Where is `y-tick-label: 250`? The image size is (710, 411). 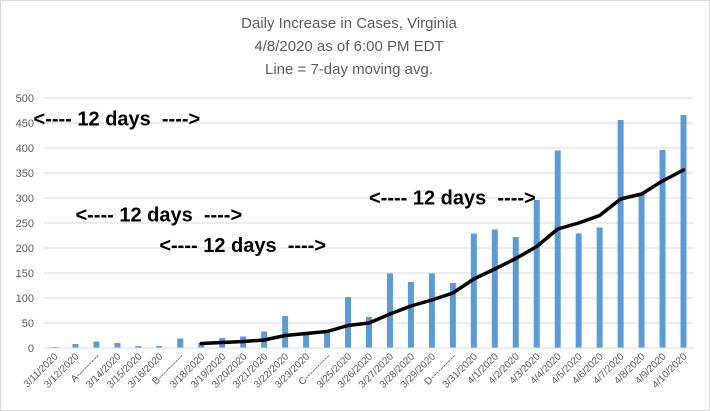 y-tick-label: 250 is located at coordinates (25, 224).